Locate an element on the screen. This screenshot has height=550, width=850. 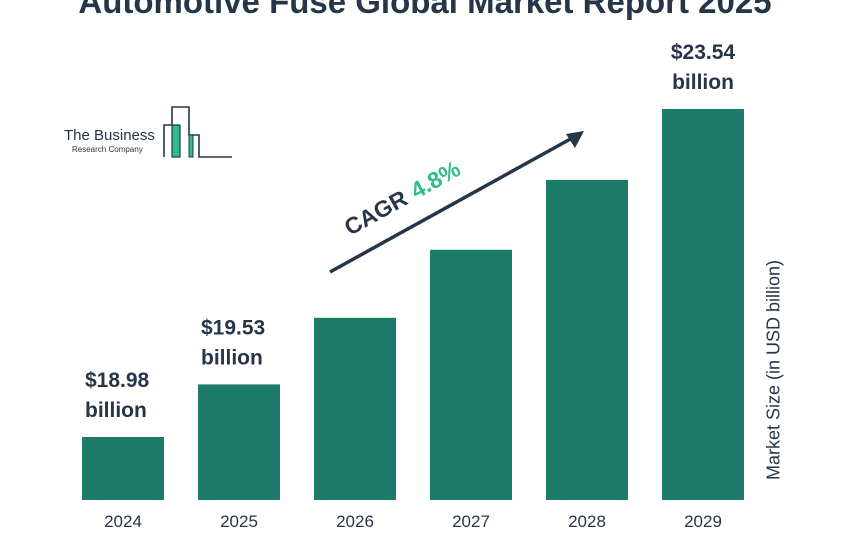
data-label-2029: billion is located at coordinates (703, 82).